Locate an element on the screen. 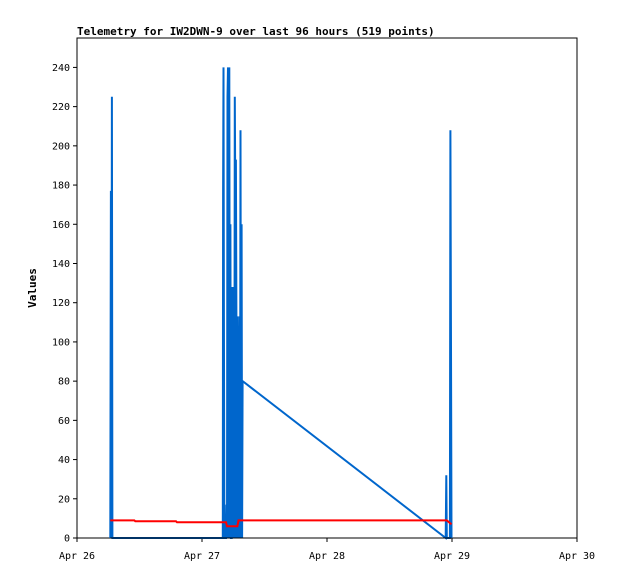 The height and width of the screenshot is (579, 618). y-tick-label: 140 is located at coordinates (61, 264).